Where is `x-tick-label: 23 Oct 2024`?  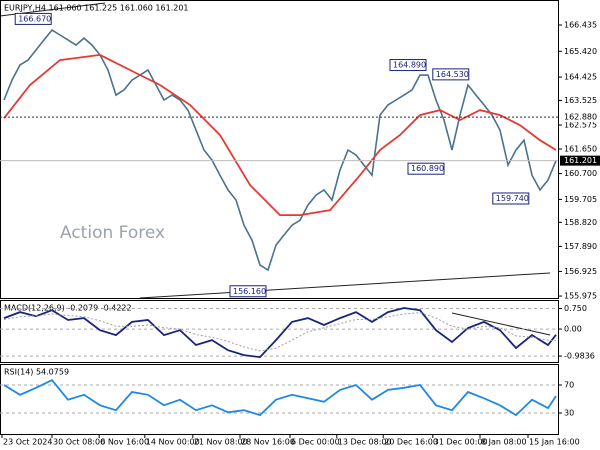
x-tick-label: 23 Oct 2024 is located at coordinates (27, 442).